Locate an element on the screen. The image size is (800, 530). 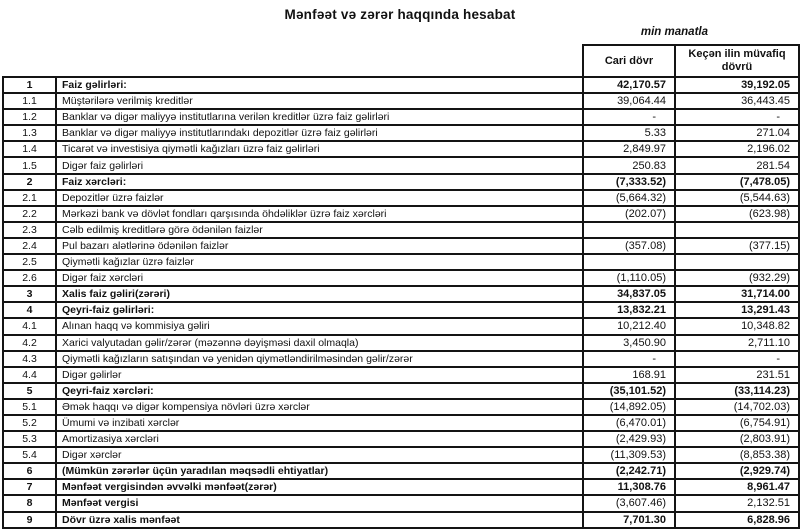
row-label: Qeyri-faiz gəlirləri: is located at coordinates (319, 310).